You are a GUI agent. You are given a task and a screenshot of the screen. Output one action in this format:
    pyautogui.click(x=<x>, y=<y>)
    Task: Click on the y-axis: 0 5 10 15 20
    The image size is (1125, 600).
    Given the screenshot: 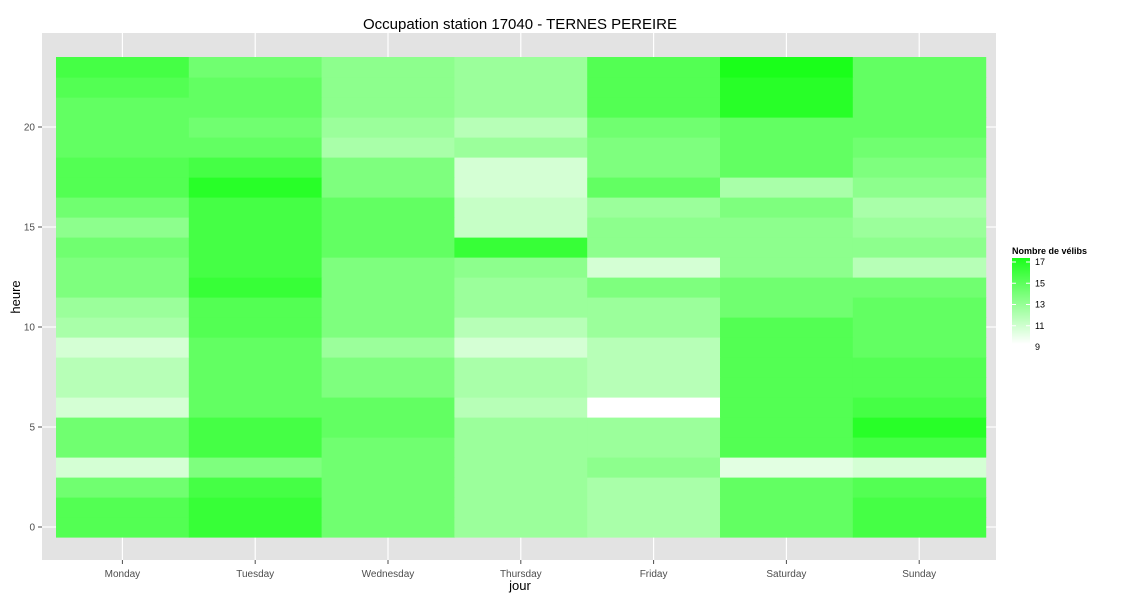 What is the action you would take?
    pyautogui.click(x=33, y=328)
    